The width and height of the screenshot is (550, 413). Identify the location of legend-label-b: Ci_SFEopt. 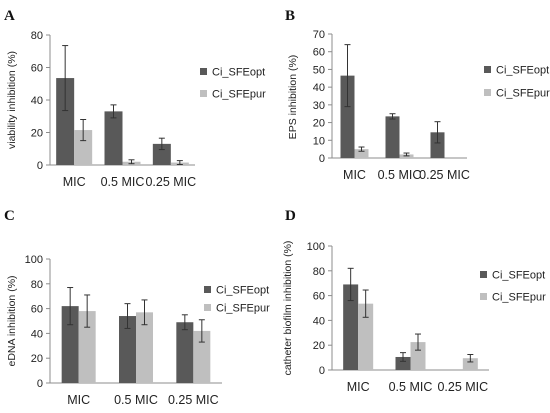
(522, 71).